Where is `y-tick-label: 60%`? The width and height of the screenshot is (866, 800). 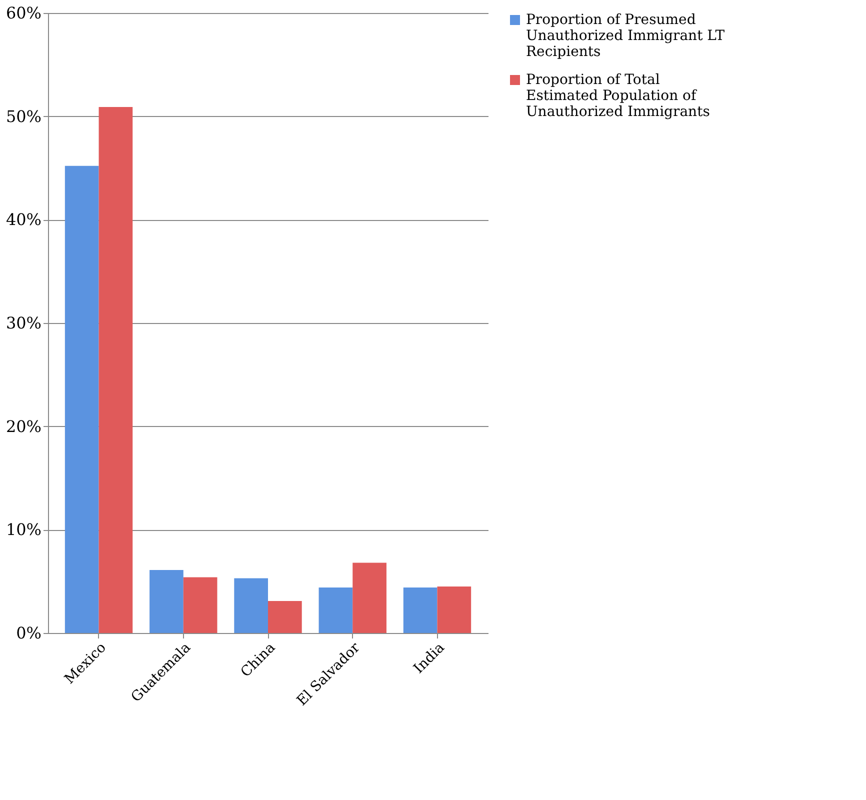 y-tick-label: 60% is located at coordinates (24, 13).